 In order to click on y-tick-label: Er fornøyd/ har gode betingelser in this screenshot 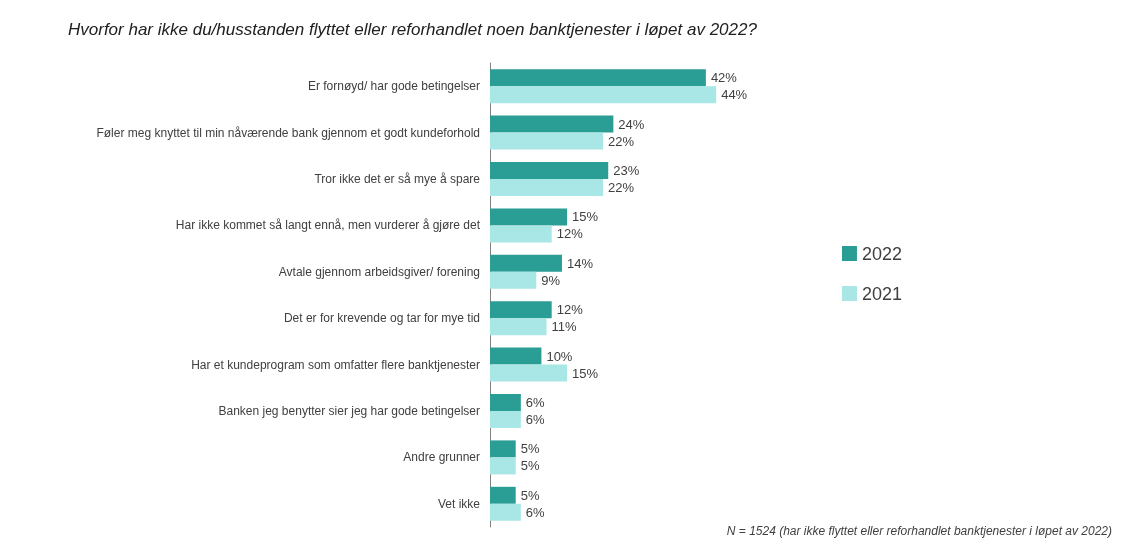, I will do `click(393, 86)`.